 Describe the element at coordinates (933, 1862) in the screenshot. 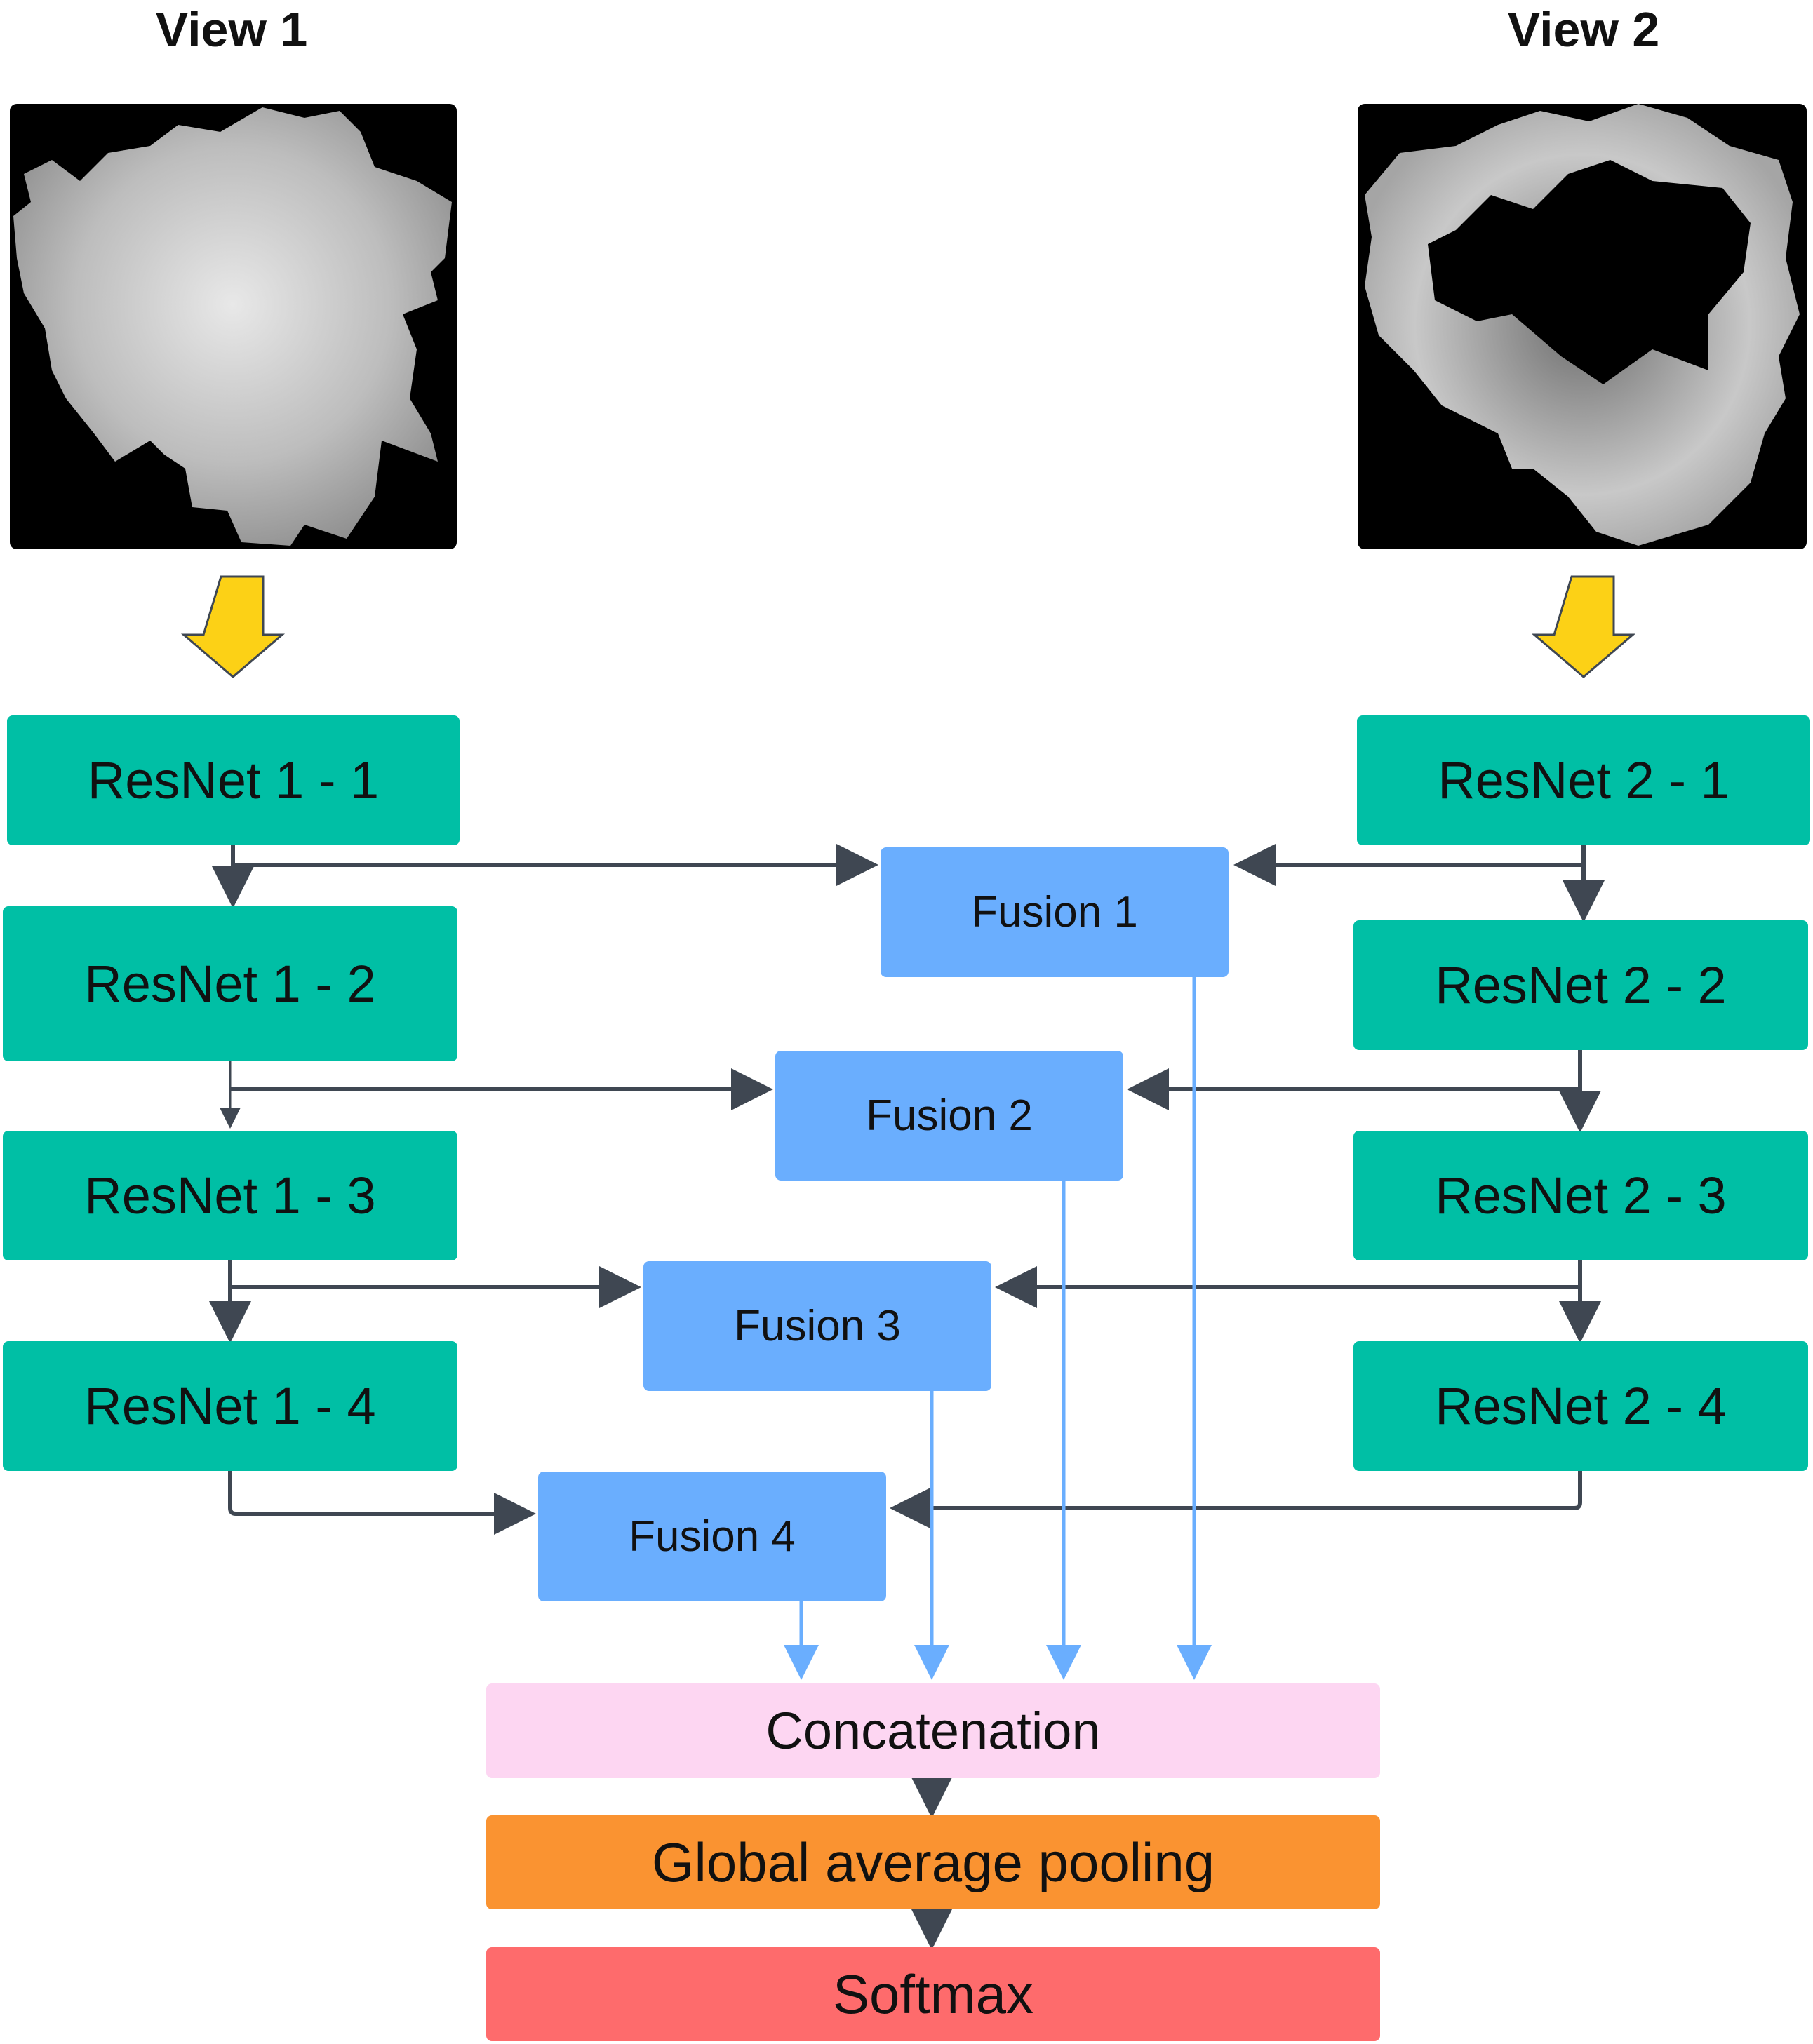

I see `global-average-pooling-block: Global average pooling` at that location.